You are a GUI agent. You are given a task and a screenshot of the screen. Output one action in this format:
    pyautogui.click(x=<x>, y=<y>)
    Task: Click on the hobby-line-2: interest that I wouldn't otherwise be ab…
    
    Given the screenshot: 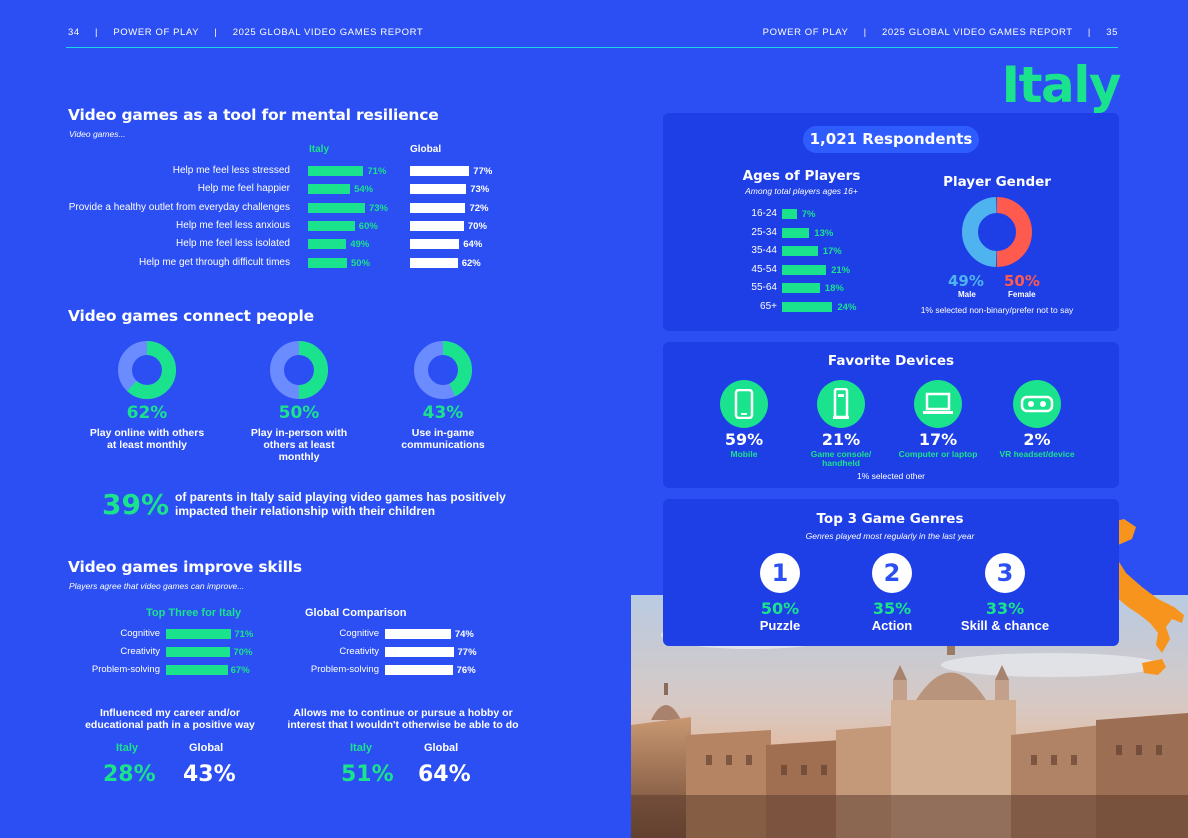 What is the action you would take?
    pyautogui.click(x=403, y=725)
    